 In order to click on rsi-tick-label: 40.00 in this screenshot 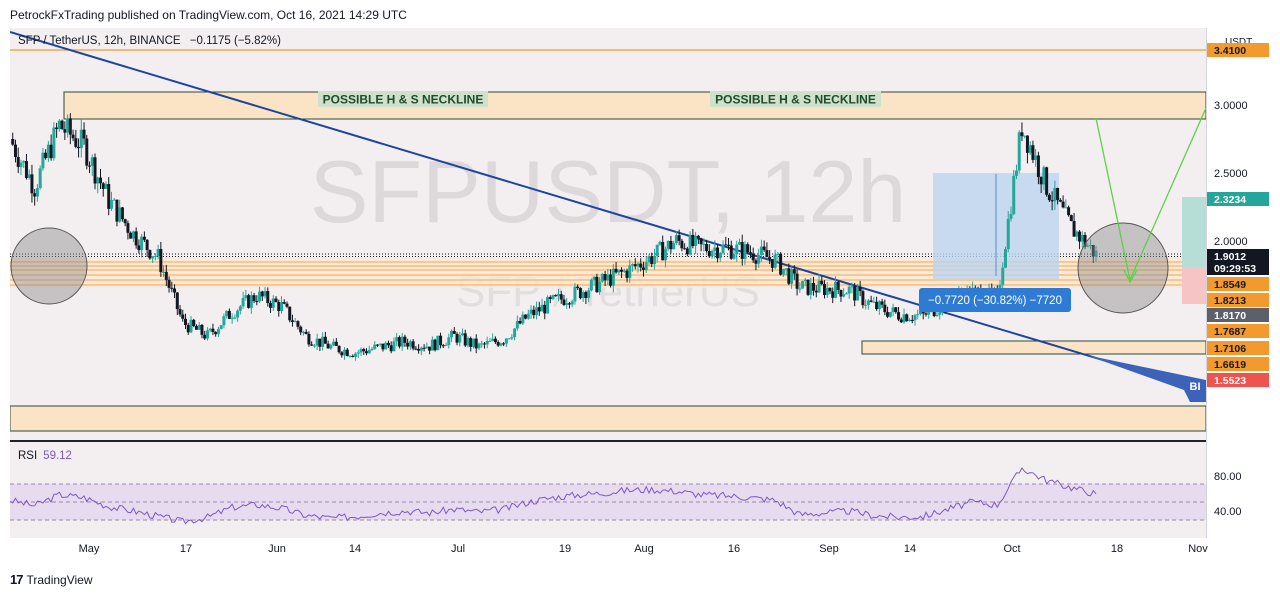, I will do `click(1228, 512)`.